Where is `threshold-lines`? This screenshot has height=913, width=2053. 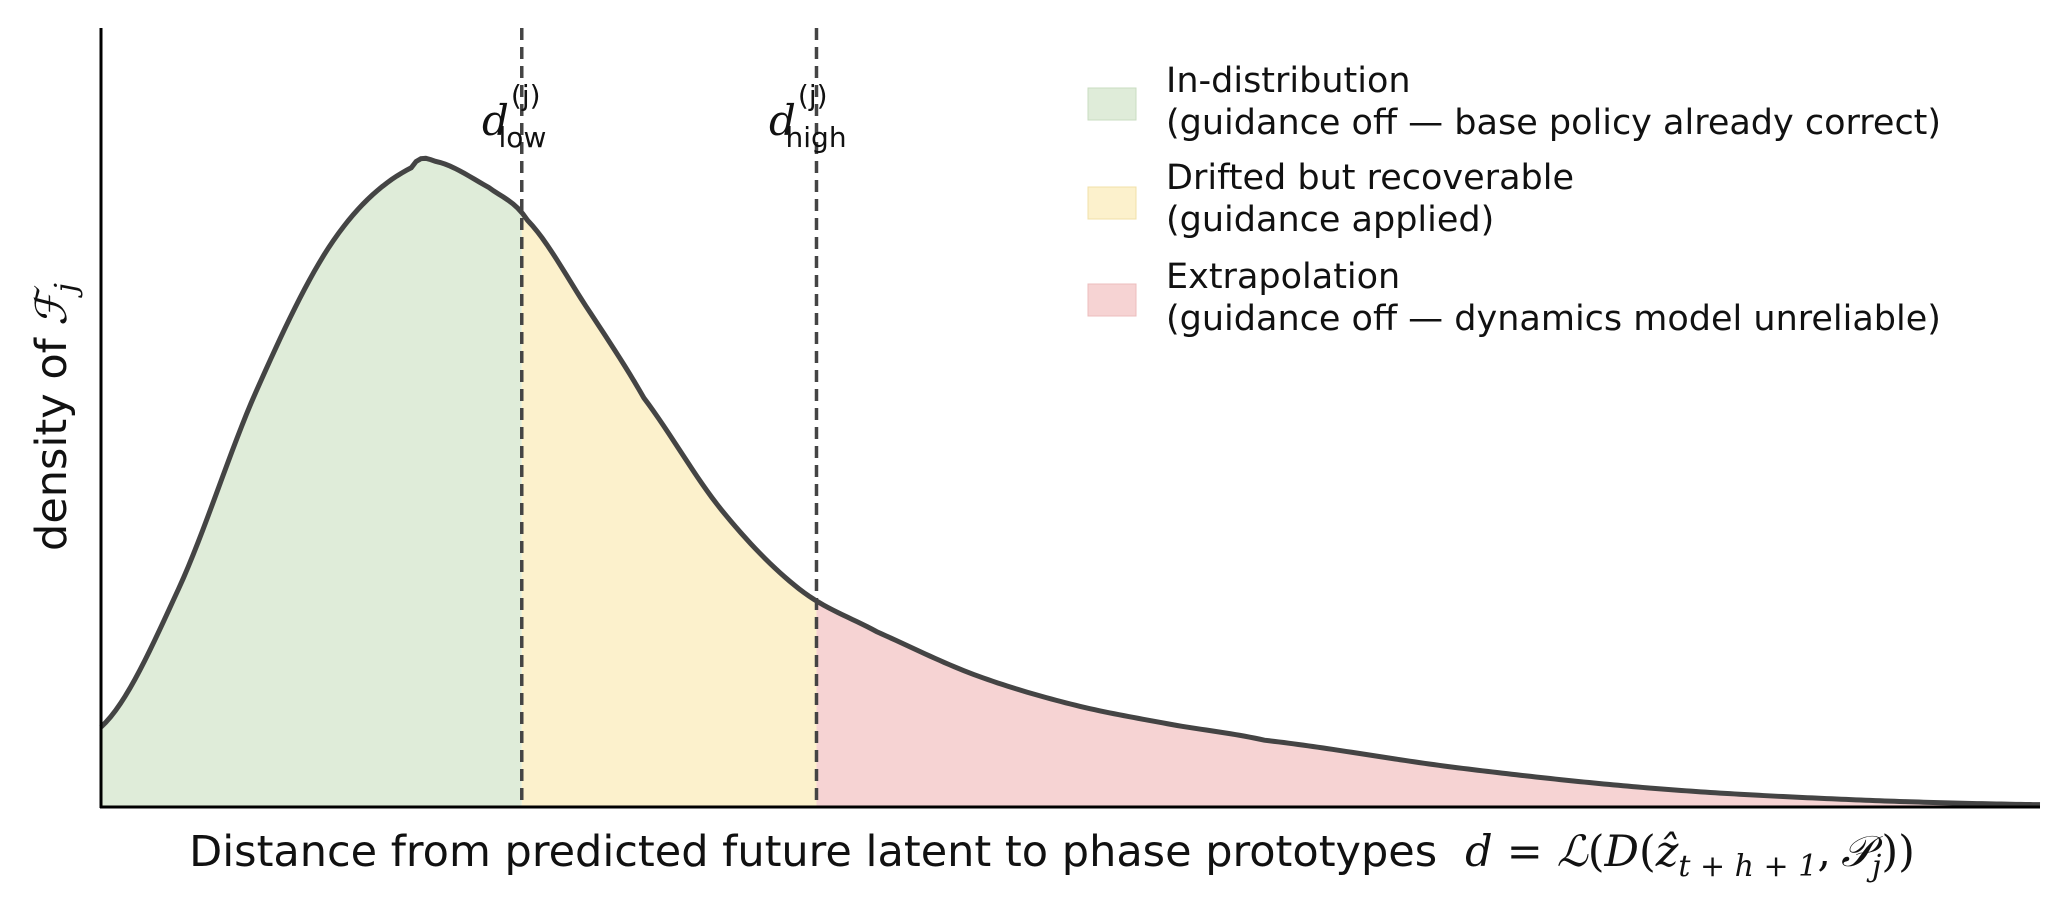 threshold-lines is located at coordinates (669, 417).